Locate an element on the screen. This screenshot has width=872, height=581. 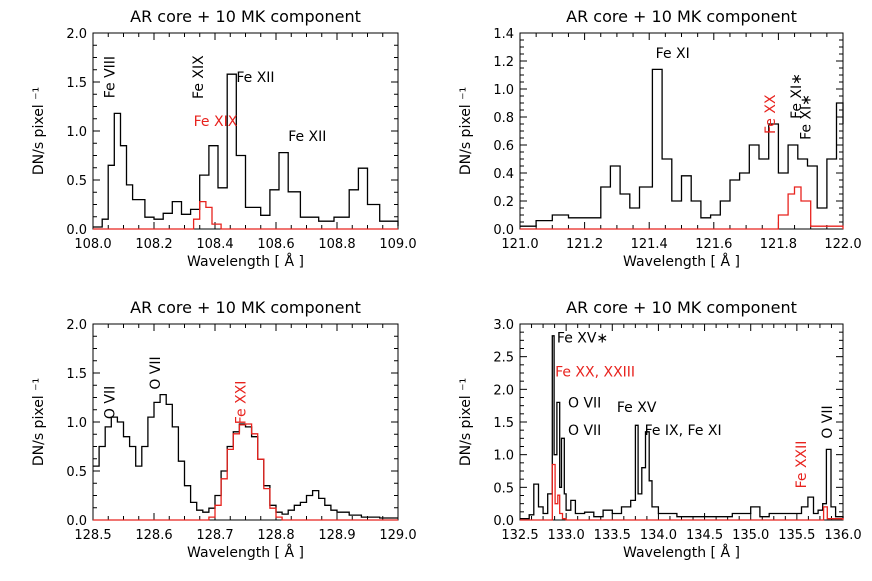
x-tick-label: 109.0 is located at coordinates (397, 244).